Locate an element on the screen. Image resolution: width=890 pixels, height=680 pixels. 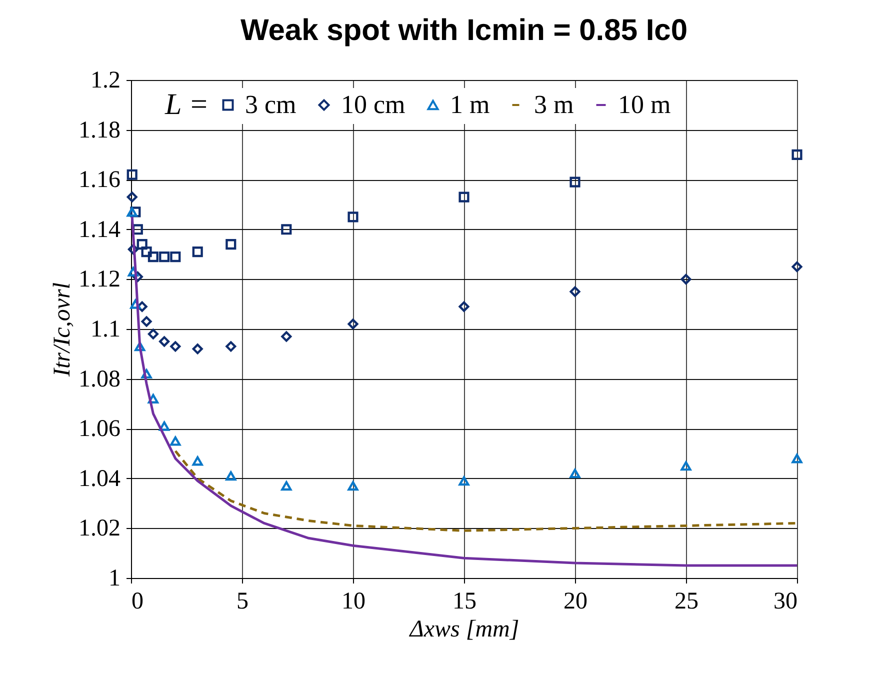
y-tick-label: 1.1 is located at coordinates (105, 329).